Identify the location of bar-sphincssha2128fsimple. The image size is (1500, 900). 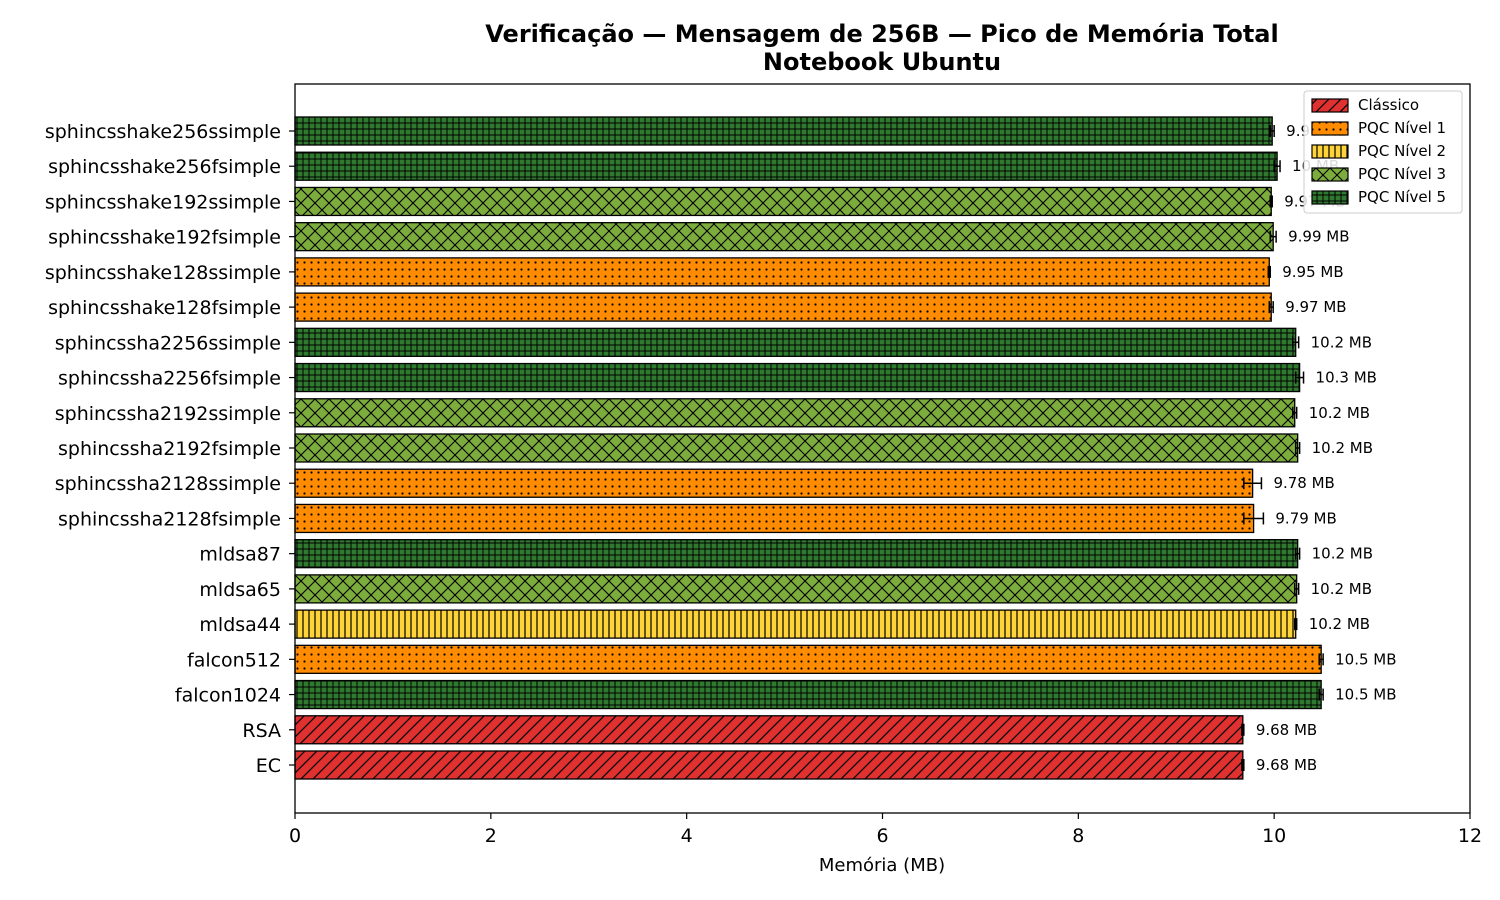
(774, 518).